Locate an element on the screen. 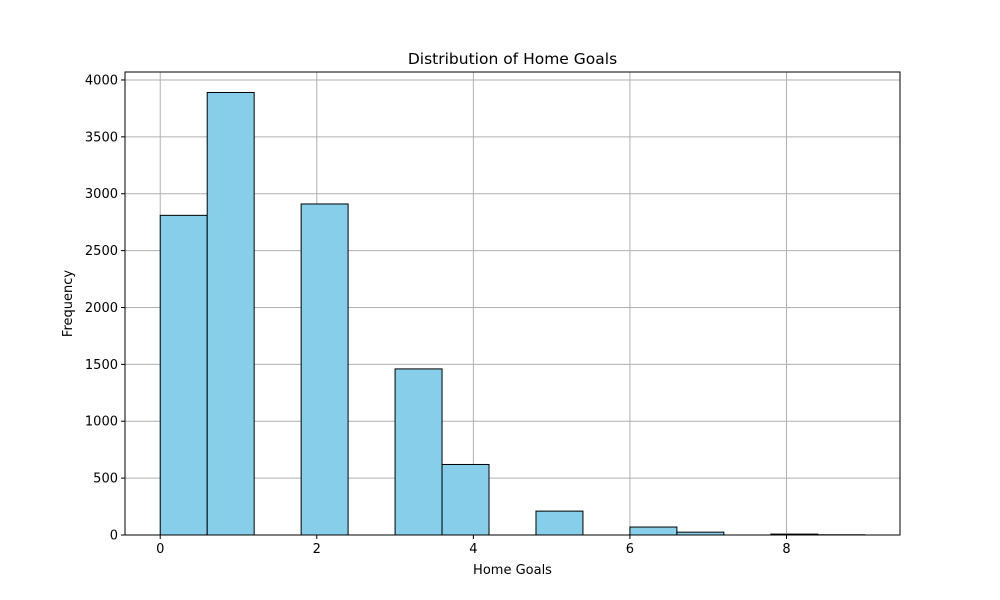  y-axis-label: Frequency is located at coordinates (68, 303).